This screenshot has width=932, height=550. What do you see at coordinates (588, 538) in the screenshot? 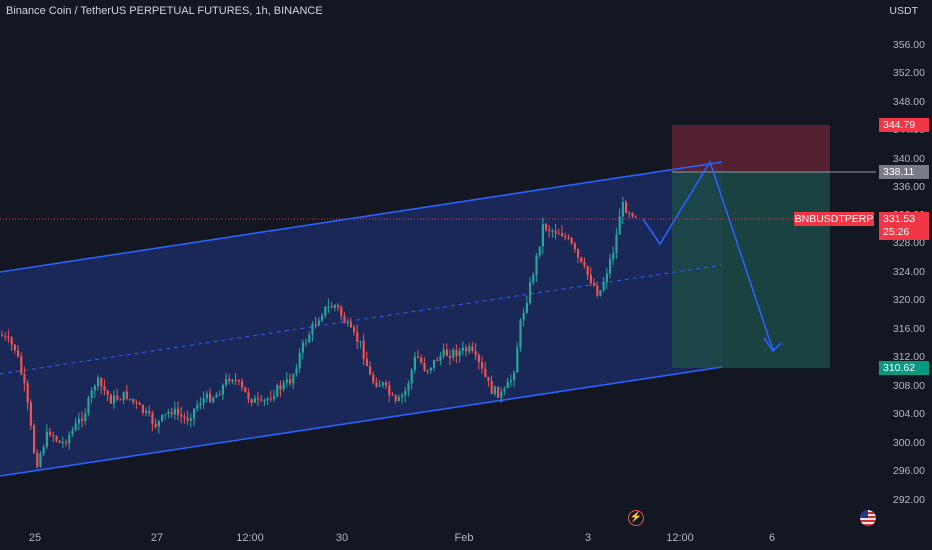
I see `x-tick: 3` at bounding box center [588, 538].